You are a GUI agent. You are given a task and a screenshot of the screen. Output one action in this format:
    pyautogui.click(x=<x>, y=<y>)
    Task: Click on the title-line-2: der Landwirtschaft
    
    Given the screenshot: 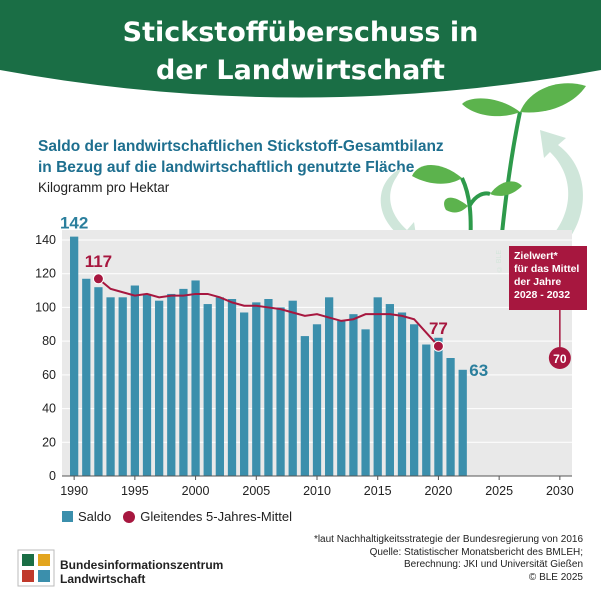 What is the action you would take?
    pyautogui.click(x=300, y=70)
    